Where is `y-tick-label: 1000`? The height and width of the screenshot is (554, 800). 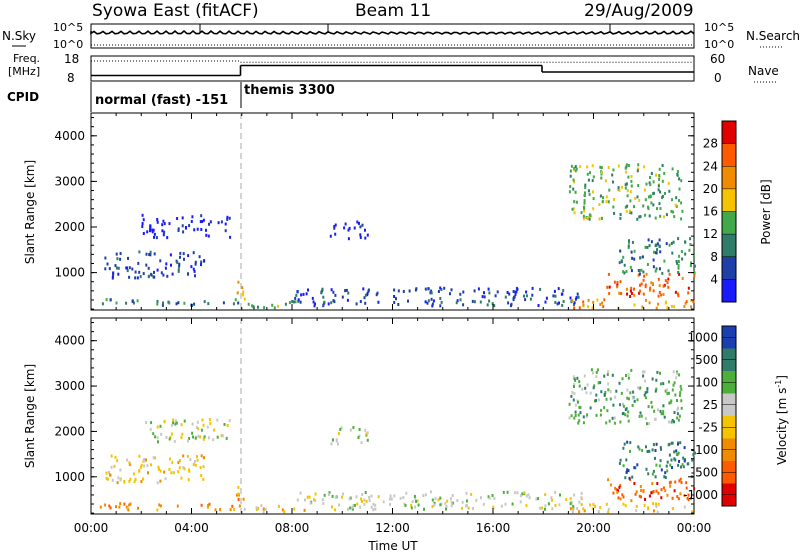 y-tick-label: 1000 is located at coordinates (69, 273).